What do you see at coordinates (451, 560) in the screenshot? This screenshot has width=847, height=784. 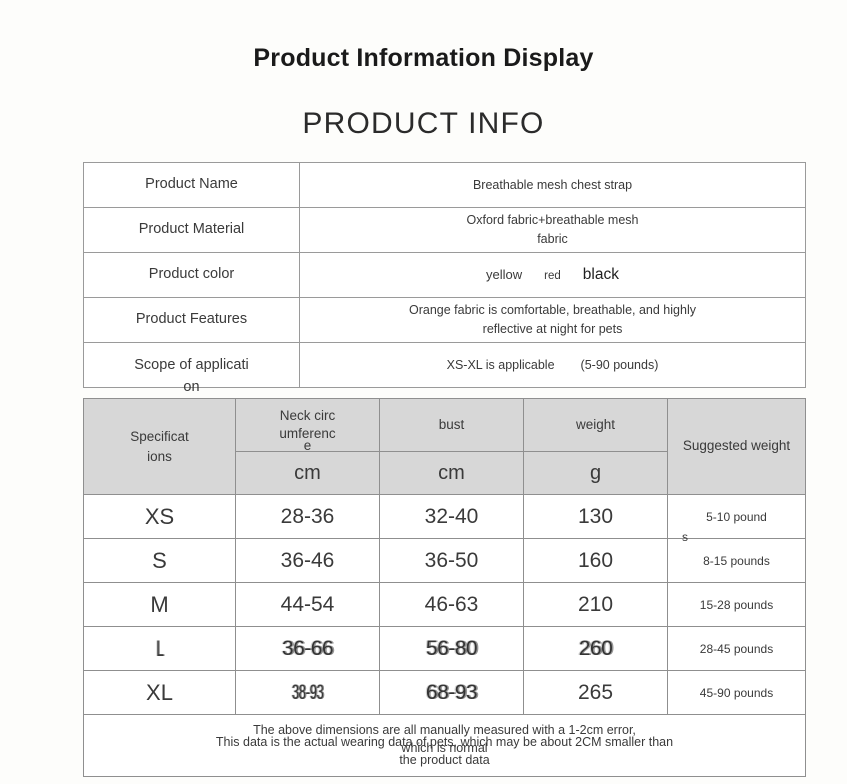 I see `bust-value-s: 36-50` at bounding box center [451, 560].